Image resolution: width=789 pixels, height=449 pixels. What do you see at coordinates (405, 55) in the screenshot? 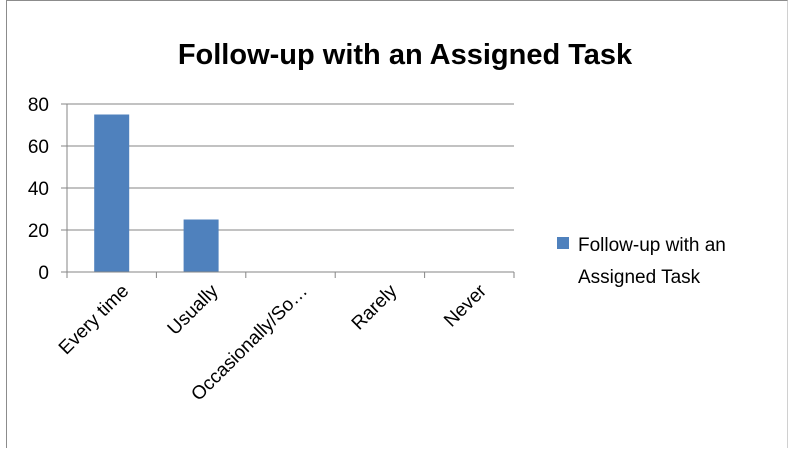
I see `chart-title: Follow-up with an Assigned Task` at bounding box center [405, 55].